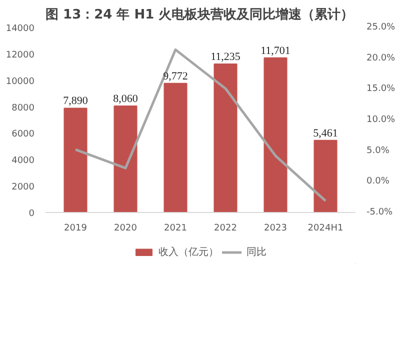  Describe the element at coordinates (126, 229) in the screenshot. I see `x-tick-label: 2020` at that location.